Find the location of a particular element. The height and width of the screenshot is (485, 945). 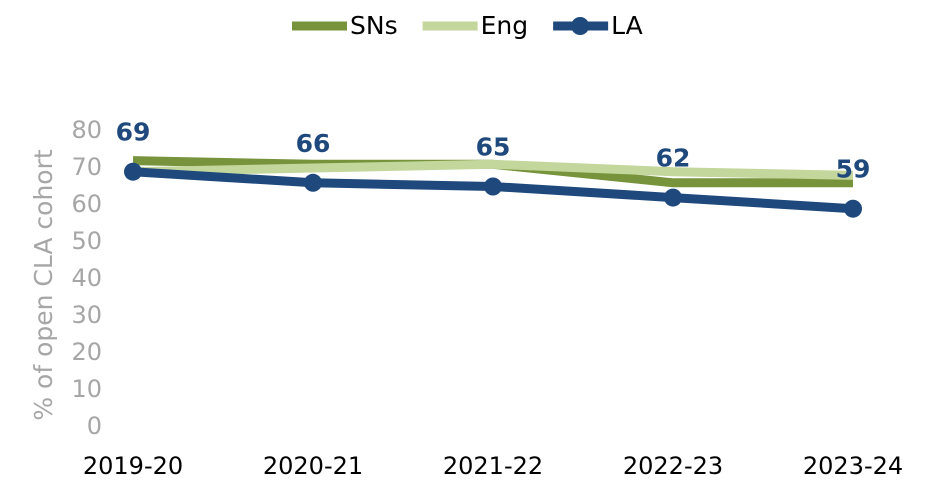

y-tick-label: 10 is located at coordinates (86, 389).